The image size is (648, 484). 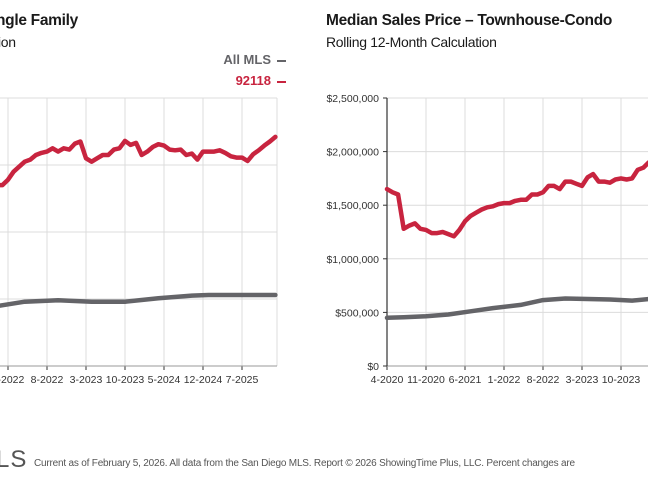 I want to click on y-tick-label: $2,000,000, so click(x=352, y=153).